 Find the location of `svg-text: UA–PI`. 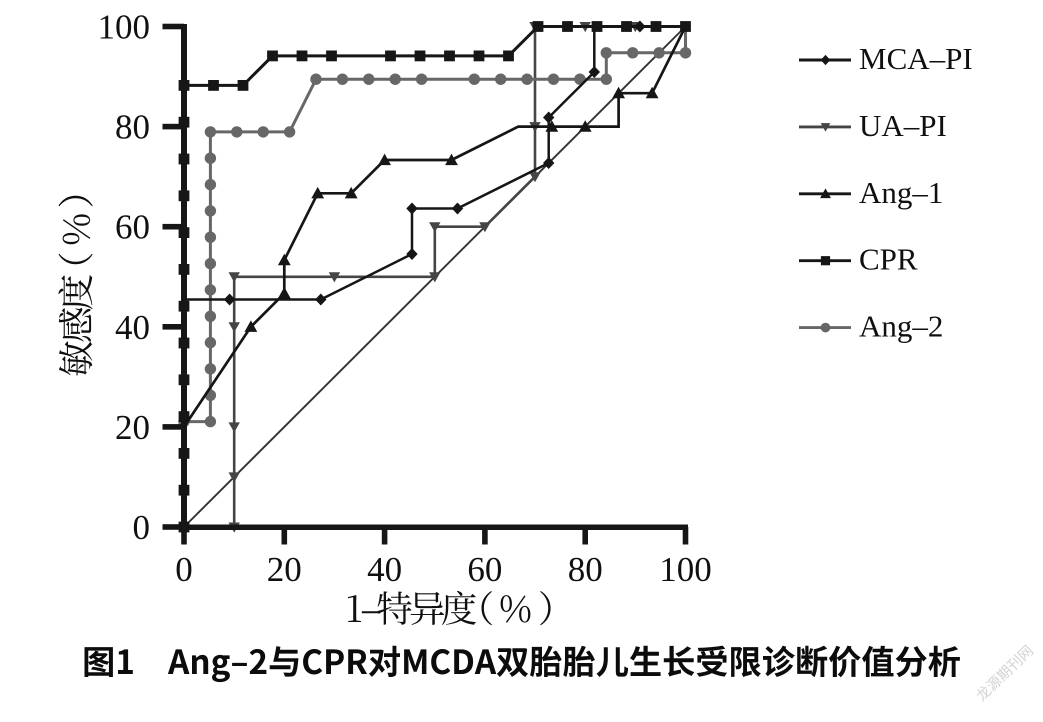

svg-text: UA–PI is located at coordinates (903, 125).